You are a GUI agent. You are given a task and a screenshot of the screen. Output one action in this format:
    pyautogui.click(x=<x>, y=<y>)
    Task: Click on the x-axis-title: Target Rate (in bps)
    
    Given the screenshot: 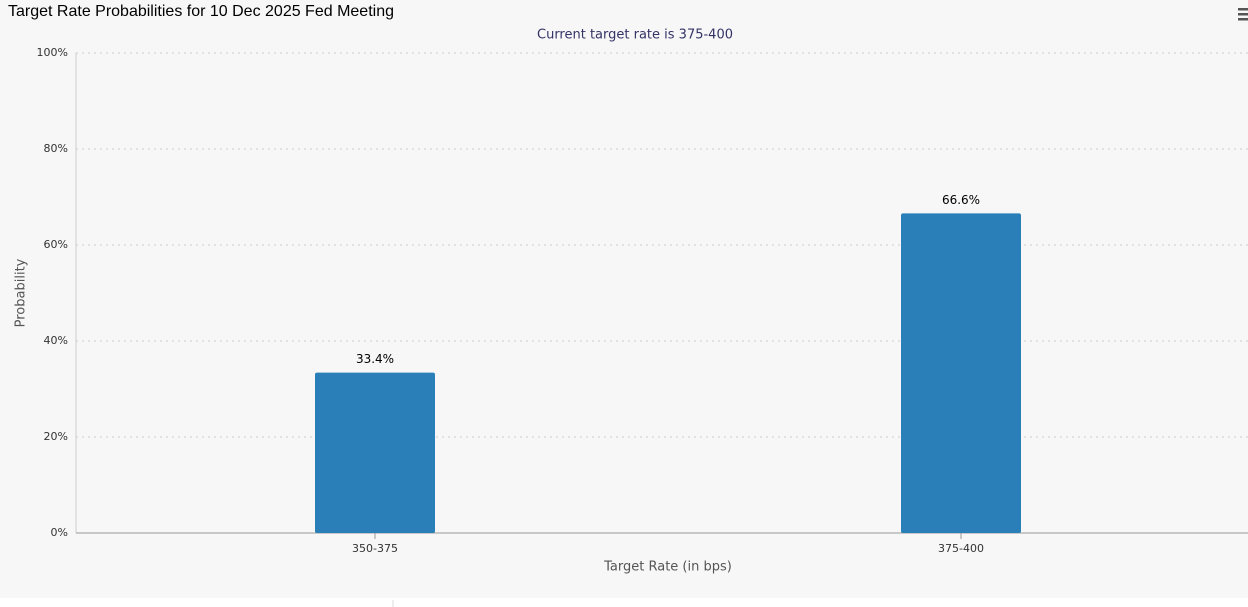 What is the action you would take?
    pyautogui.click(x=667, y=567)
    